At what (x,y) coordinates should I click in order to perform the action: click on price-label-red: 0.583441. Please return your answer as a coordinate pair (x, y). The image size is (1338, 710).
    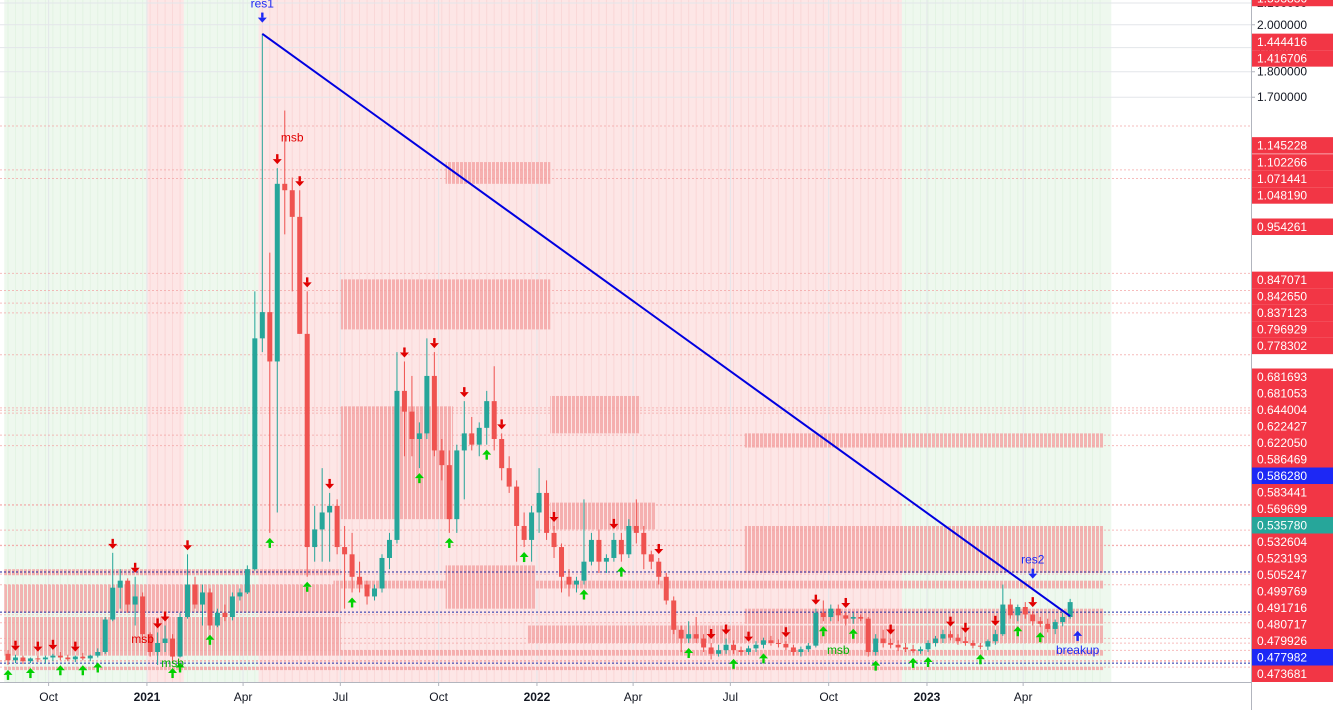
    Looking at the image, I should click on (1292, 492).